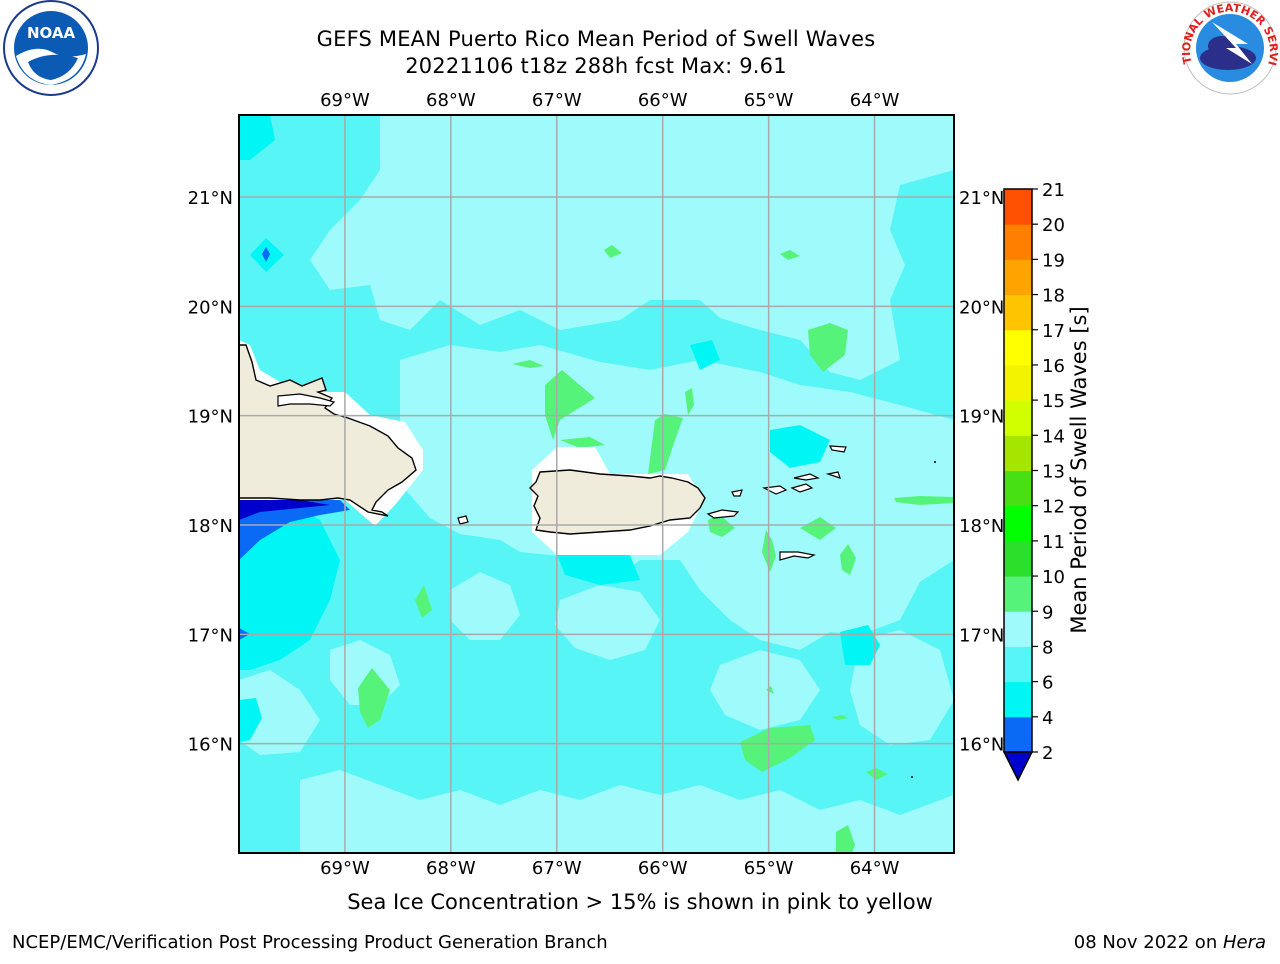  Describe the element at coordinates (1053, 331) in the screenshot. I see `colorbar-tick-label: 17` at that location.